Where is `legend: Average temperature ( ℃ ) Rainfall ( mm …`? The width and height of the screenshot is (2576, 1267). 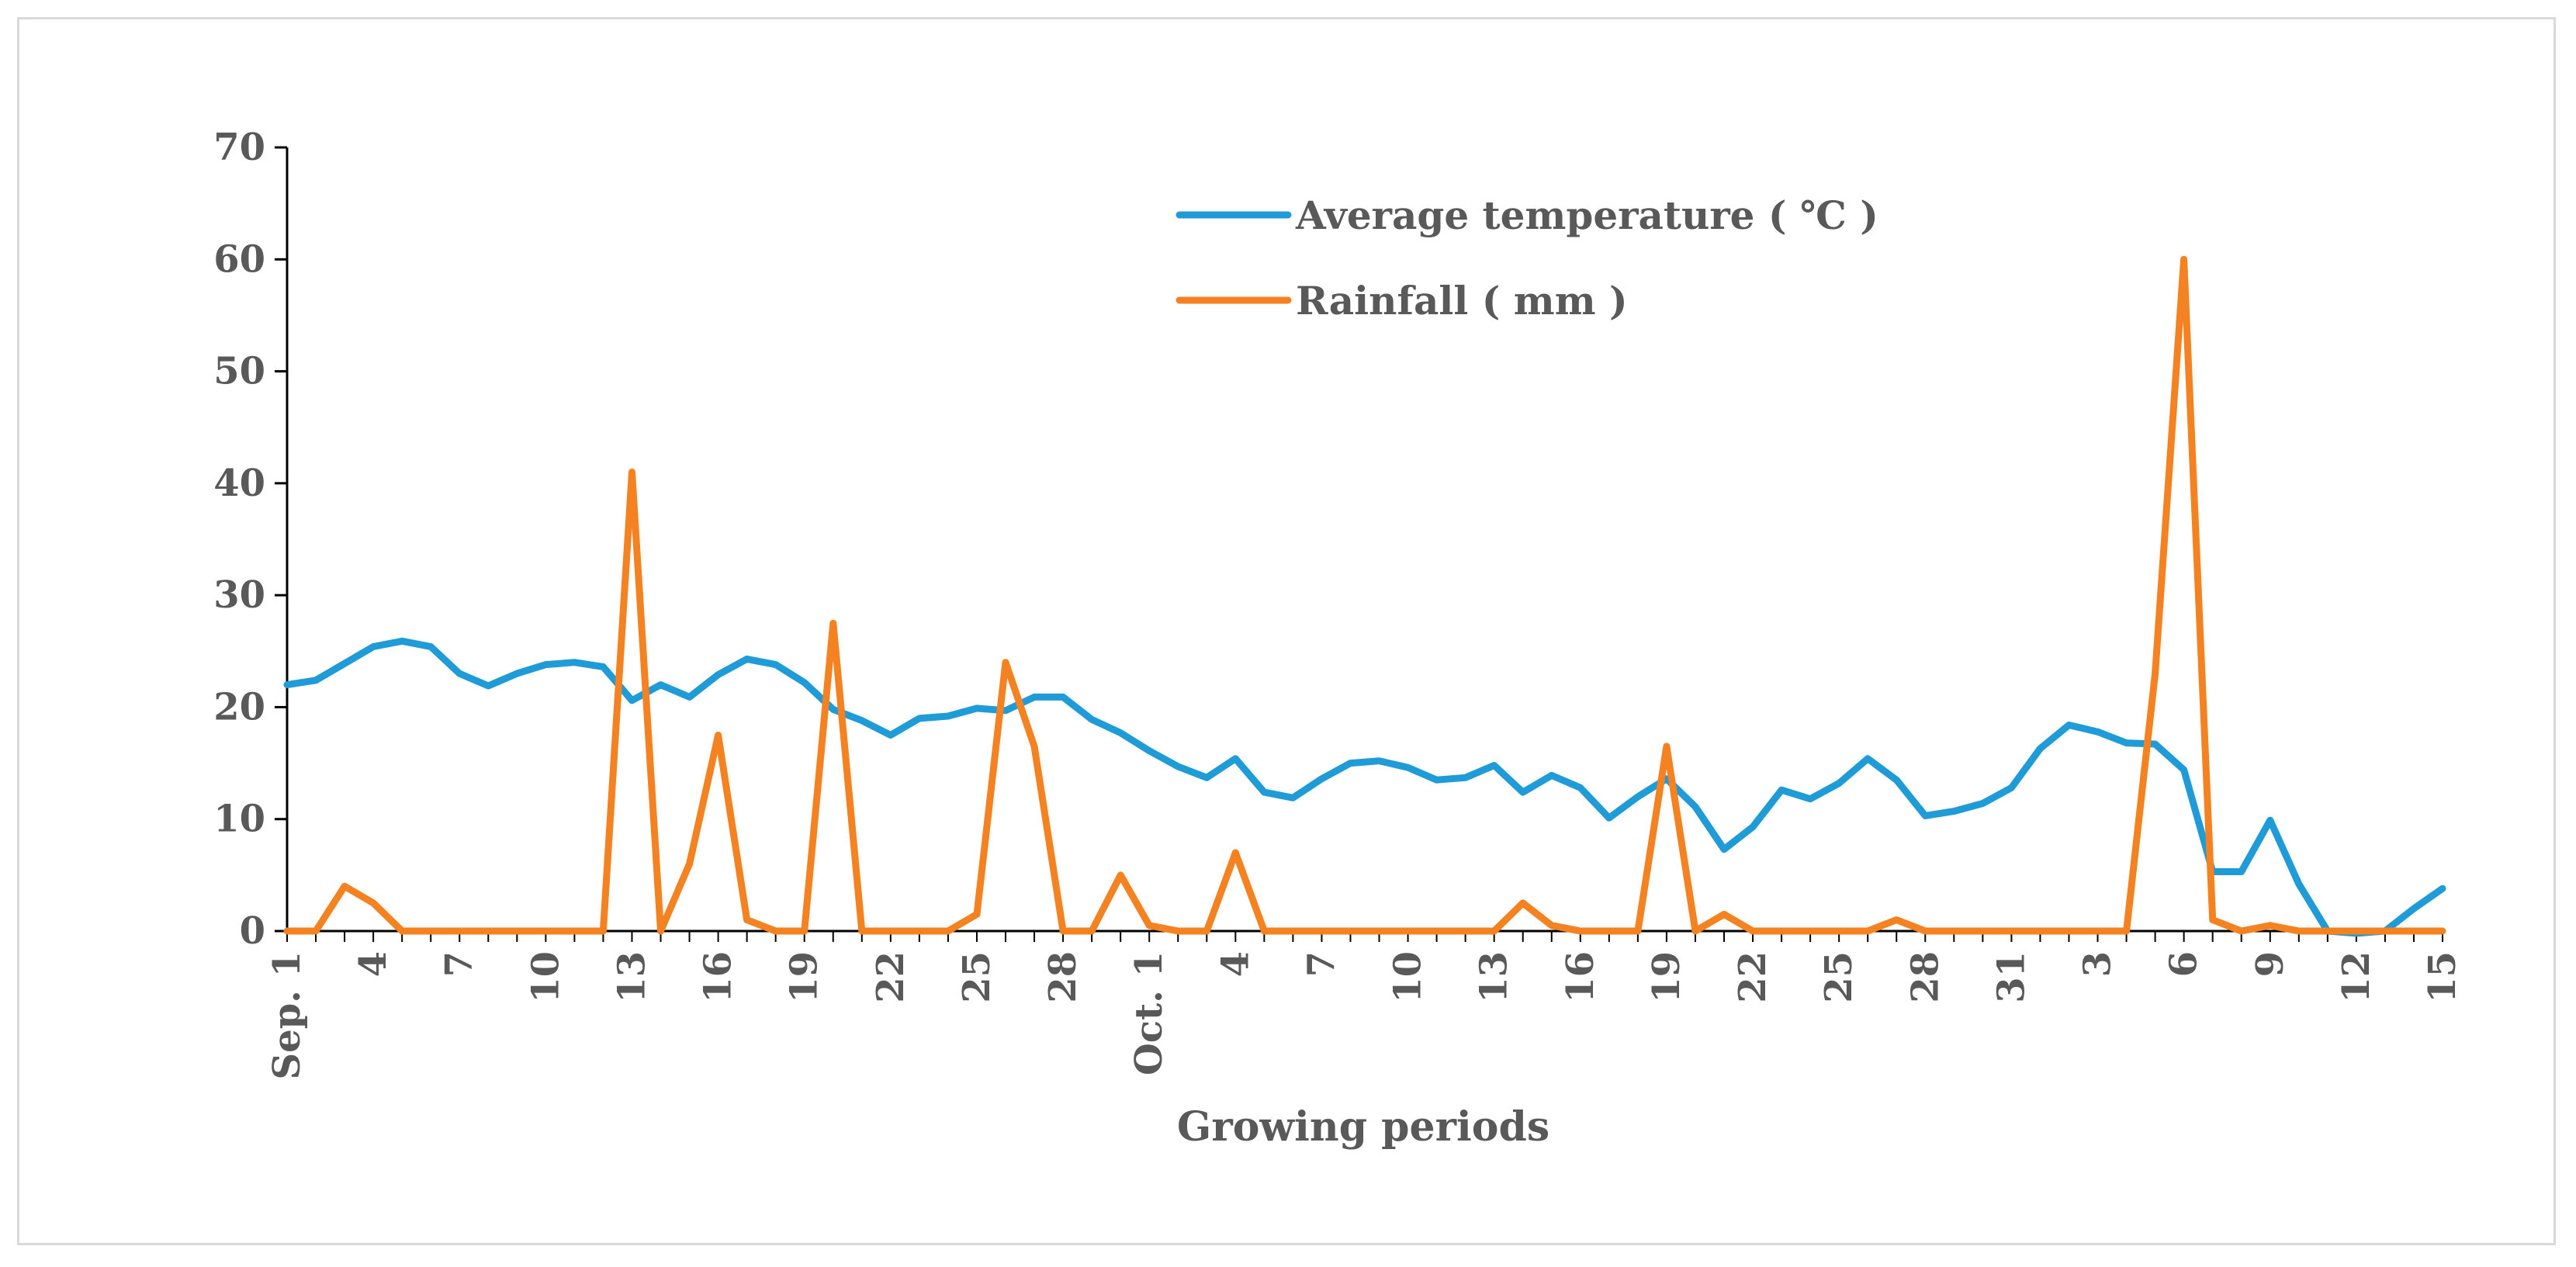 legend: Average temperature ( ℃ ) Rainfall ( mm … is located at coordinates (1526, 258).